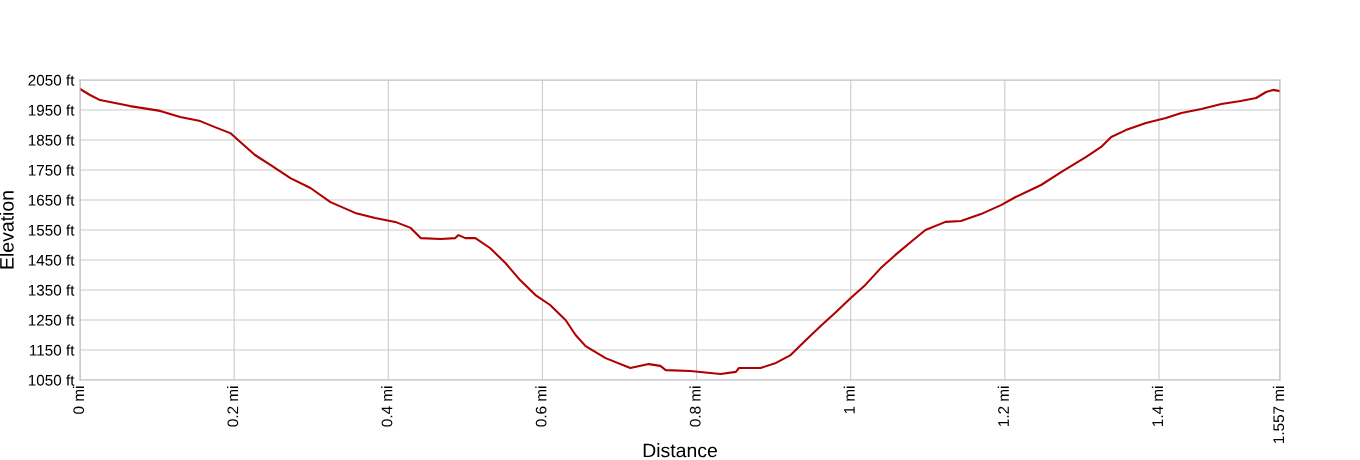 This screenshot has width=1360, height=460. I want to click on y-tick-label: 1350 ft, so click(51, 290).